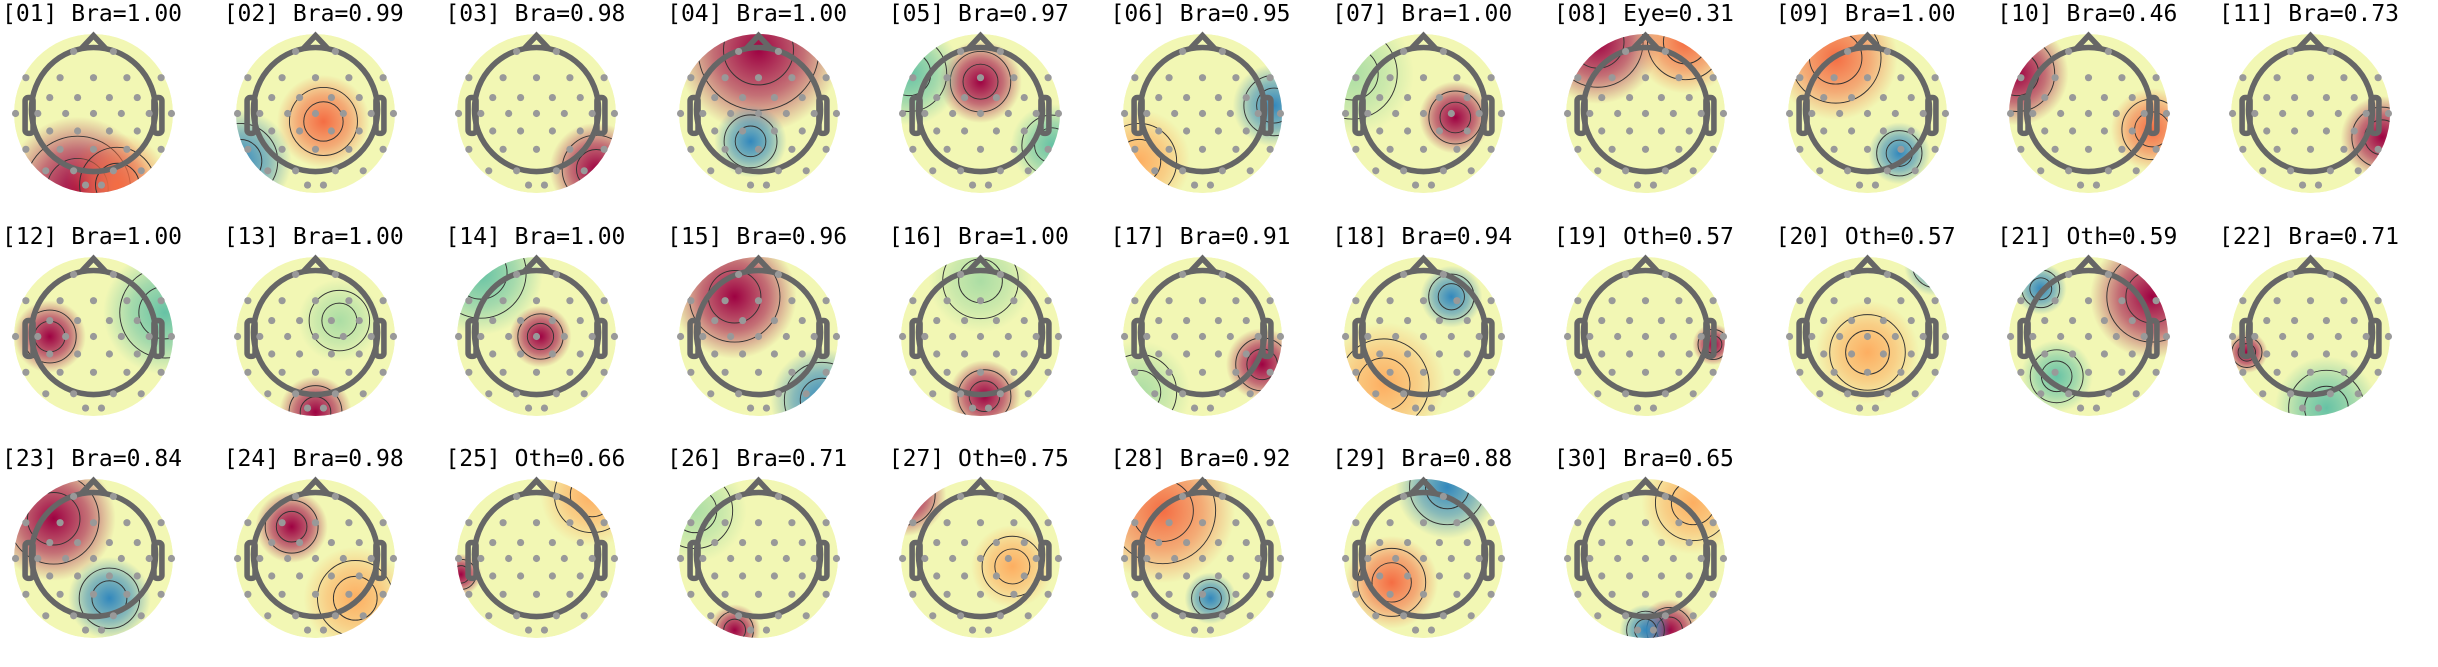 This screenshot has width=2438, height=667. Describe the element at coordinates (980, 112) in the screenshot. I see `topomap` at that location.